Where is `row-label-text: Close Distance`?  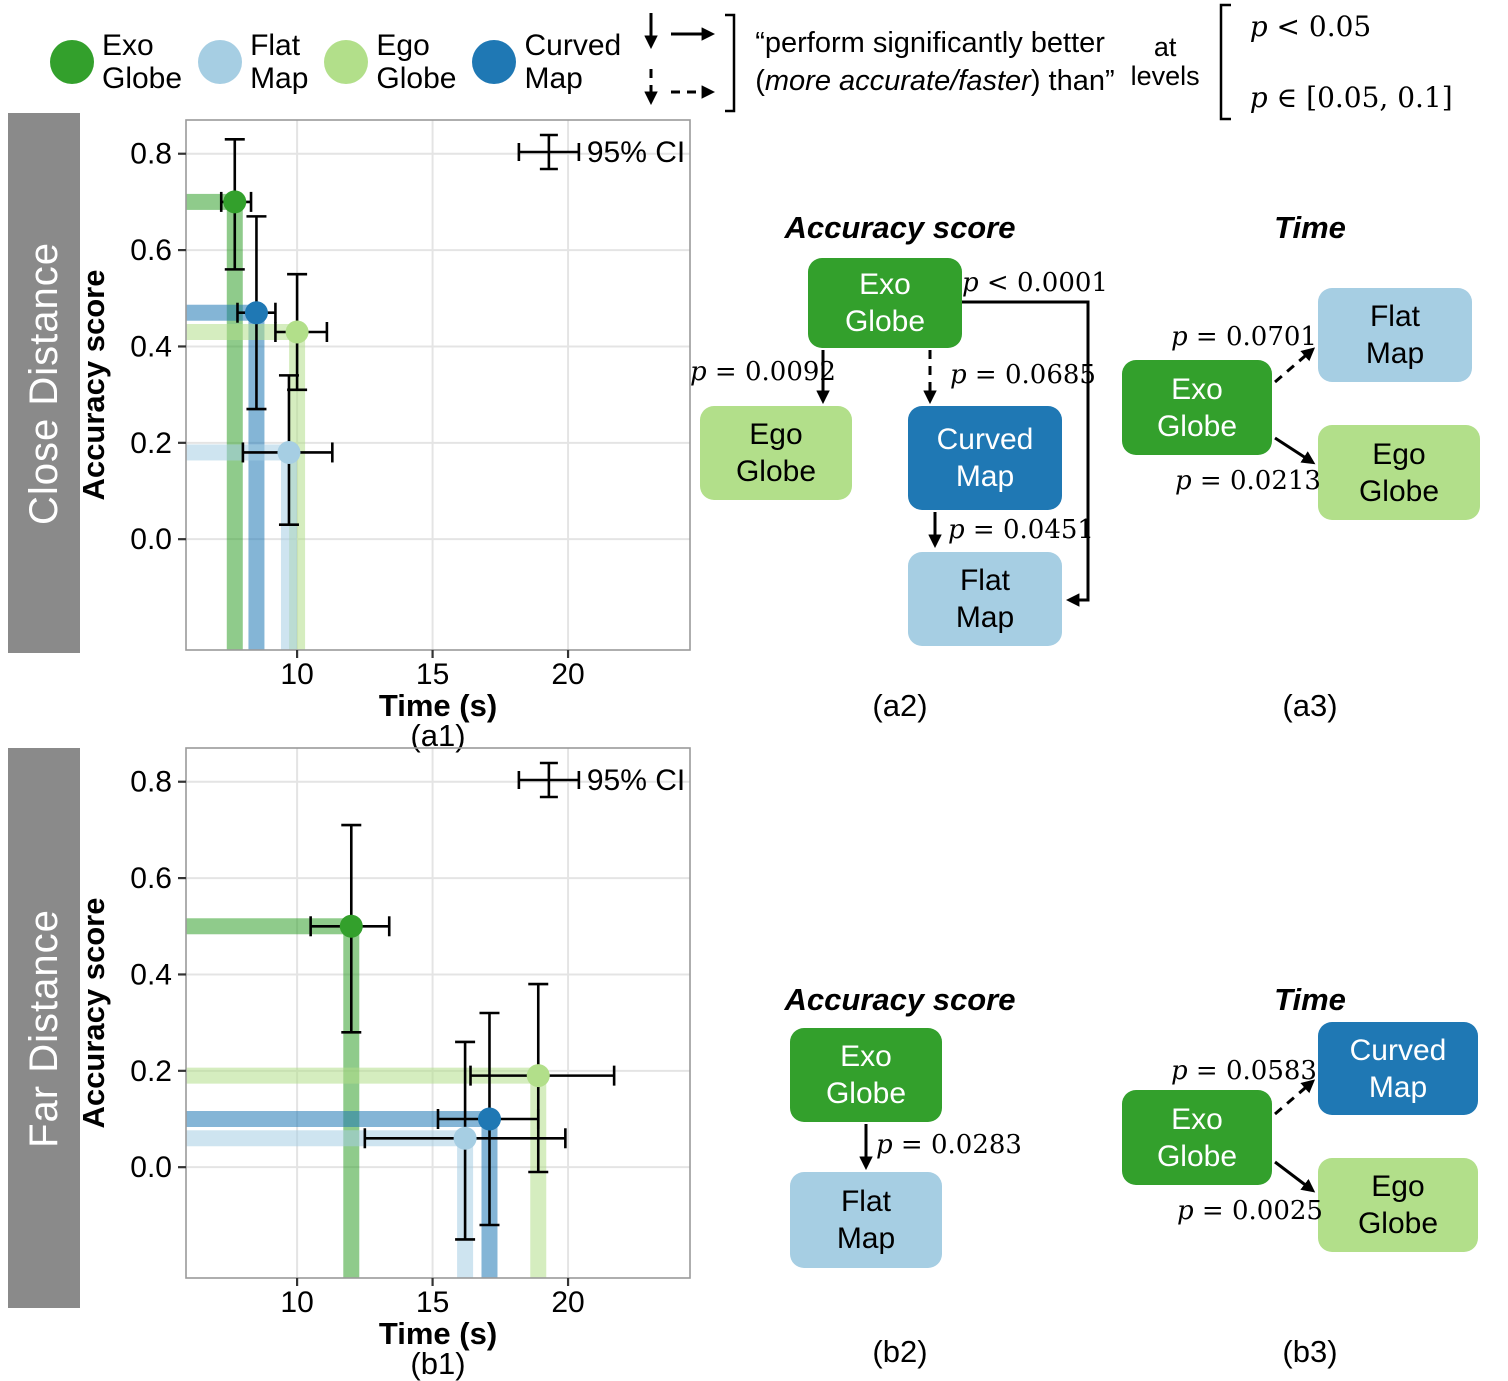
row-label-text: Close Distance is located at coordinates (43, 383).